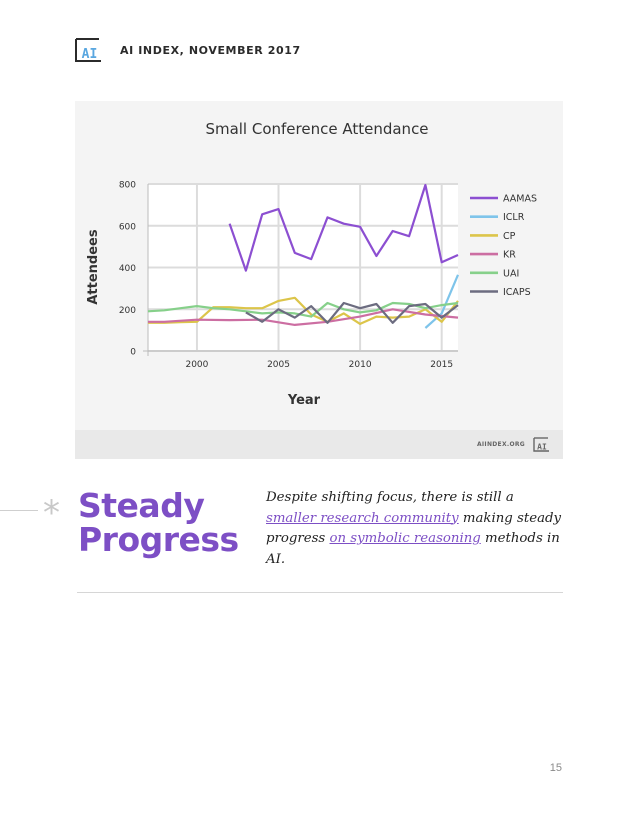 The image size is (637, 825). Describe the element at coordinates (196, 365) in the screenshot. I see `x-tick-label: 2000` at that location.